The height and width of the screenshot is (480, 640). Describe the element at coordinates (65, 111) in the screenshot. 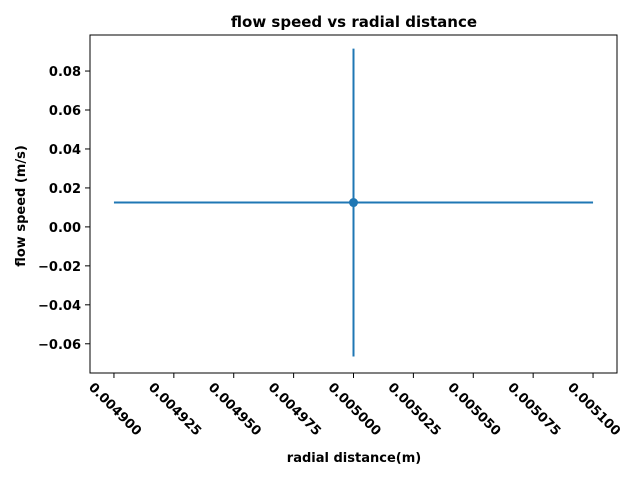

I see `y-tick-label: 0.06` at that location.